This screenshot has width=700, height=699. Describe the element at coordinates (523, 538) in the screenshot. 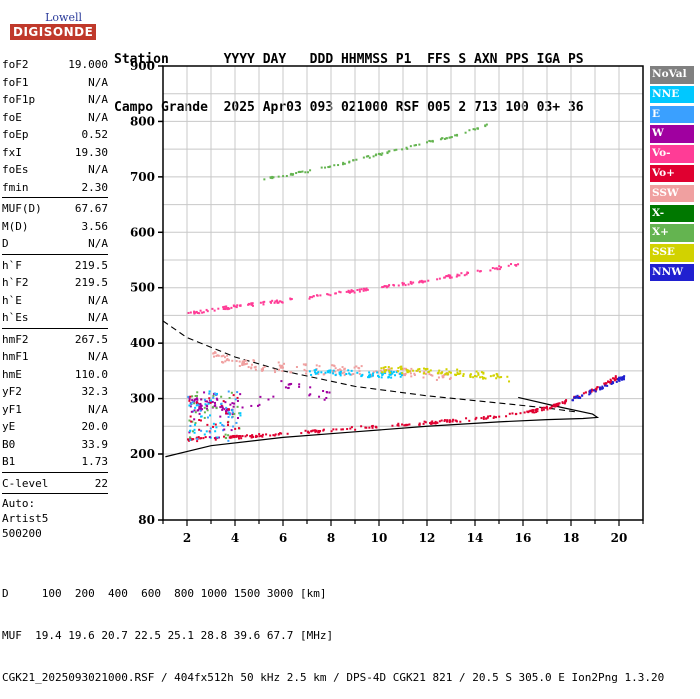

I see `x-tick-label: 16` at that location.